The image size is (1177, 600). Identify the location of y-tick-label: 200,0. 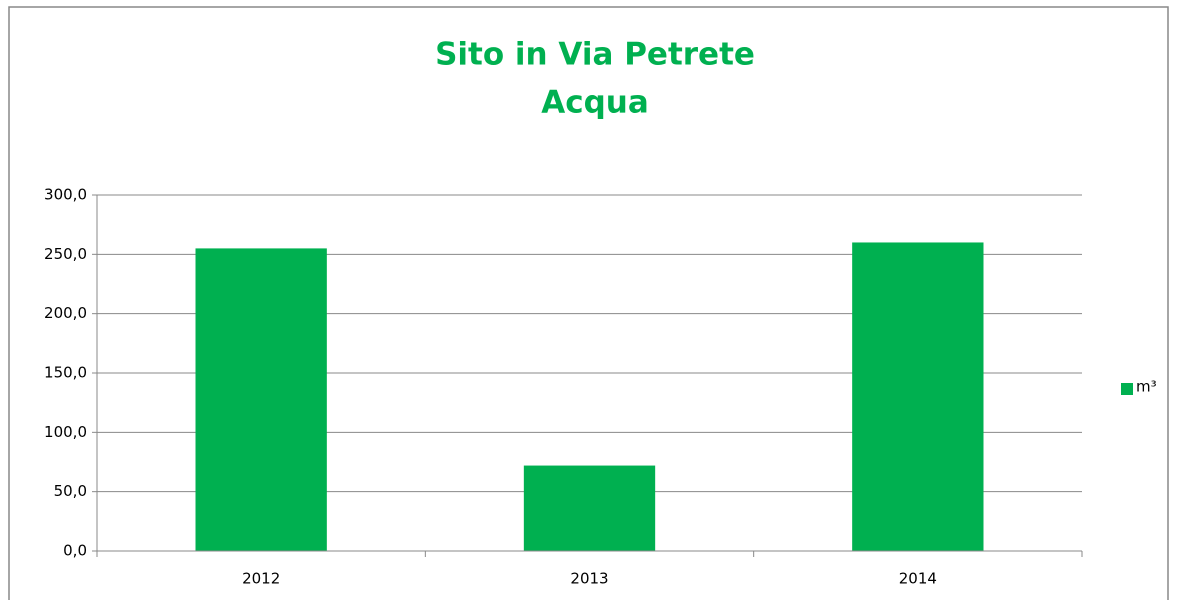
(65, 313).